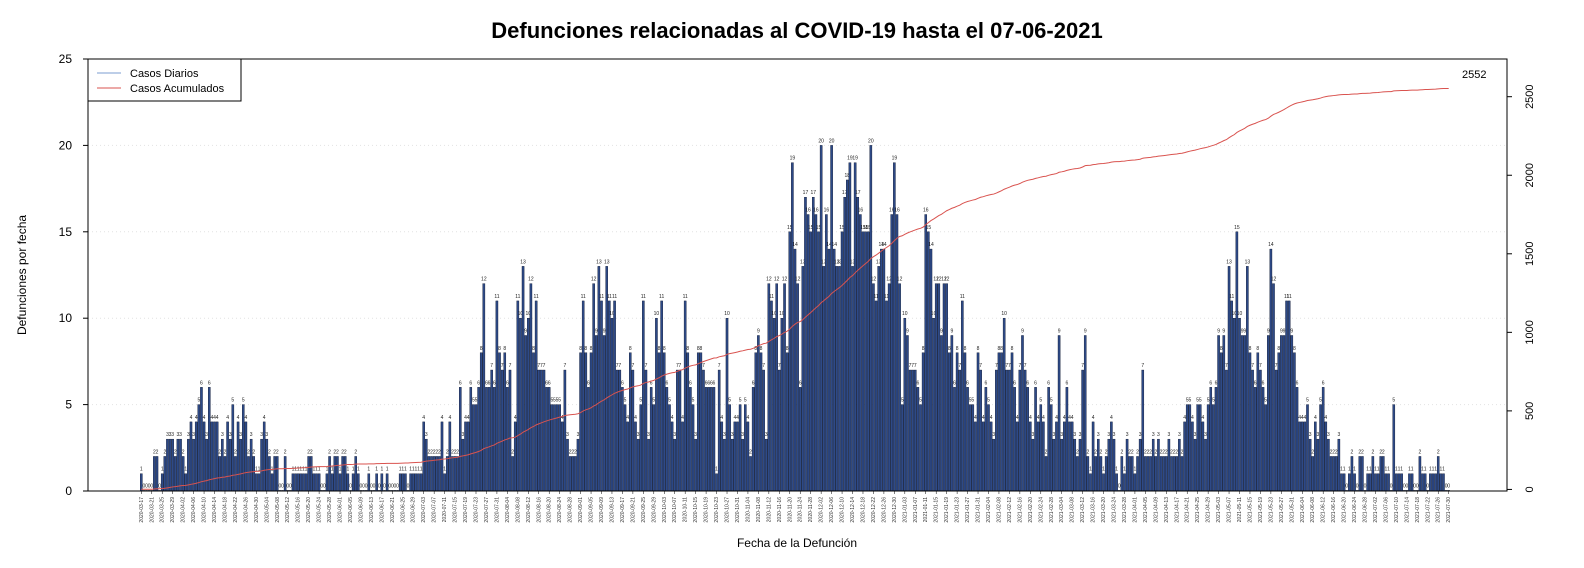  Describe the element at coordinates (1198, 510) in the screenshot. I see `x-tick-label: 2021-04-25` at that location.